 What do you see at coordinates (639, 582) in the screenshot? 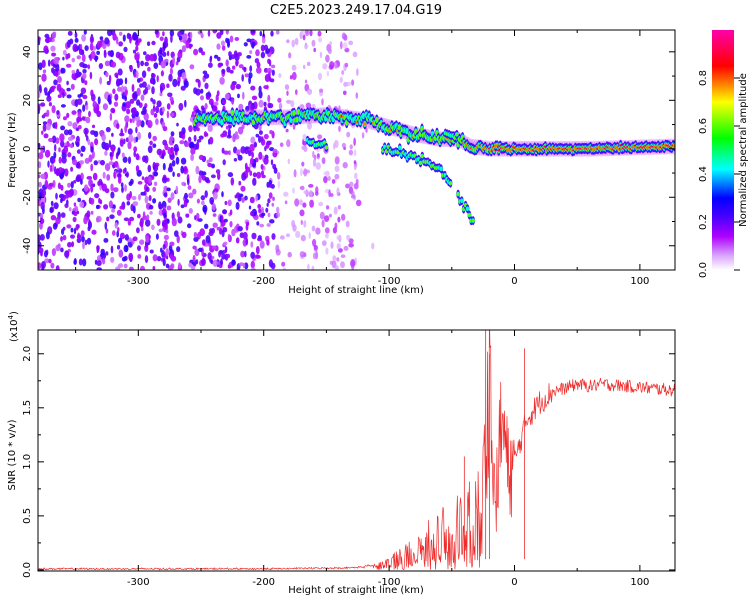
I see `x-tick-label: 100` at bounding box center [639, 582].